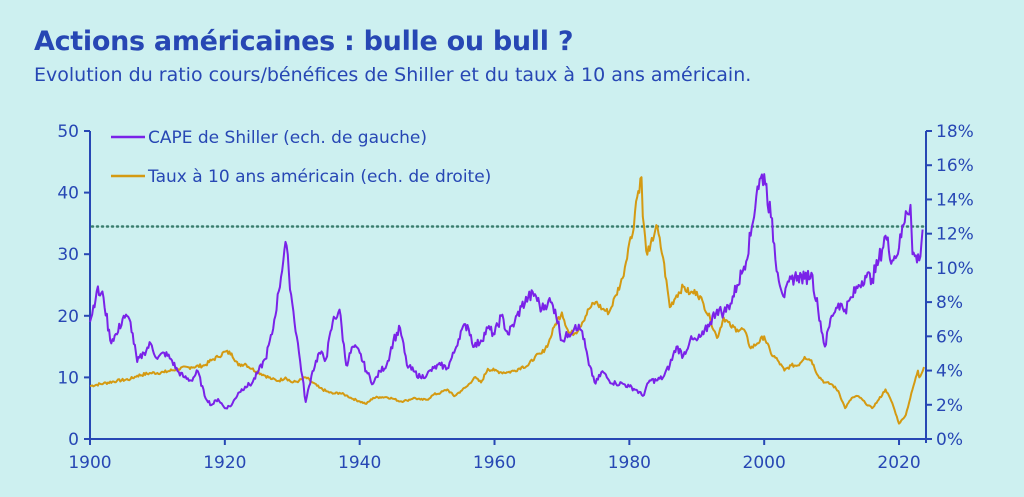 The height and width of the screenshot is (497, 1024). I want to click on y-left-tick-label: 30, so click(68, 255).